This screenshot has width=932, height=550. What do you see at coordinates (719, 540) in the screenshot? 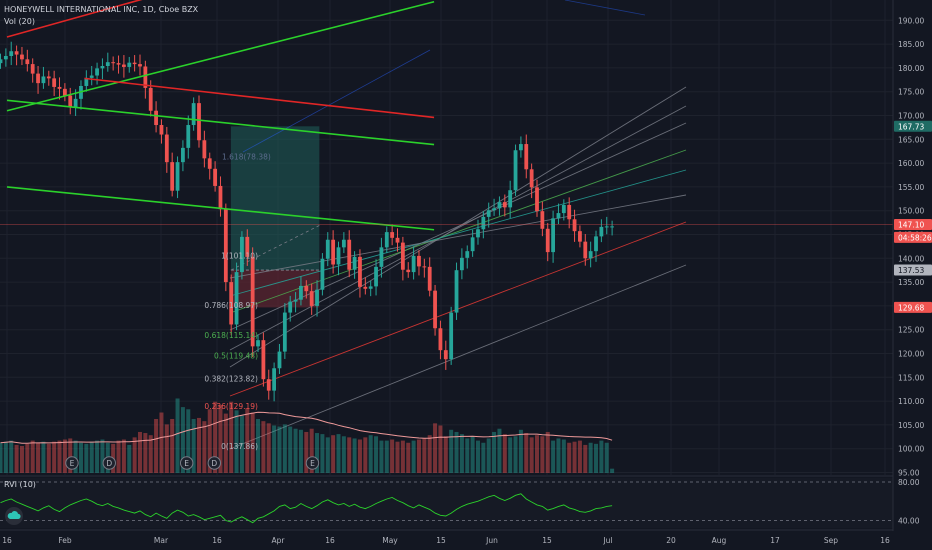
I see `time-tick-label: Aug` at bounding box center [719, 540].